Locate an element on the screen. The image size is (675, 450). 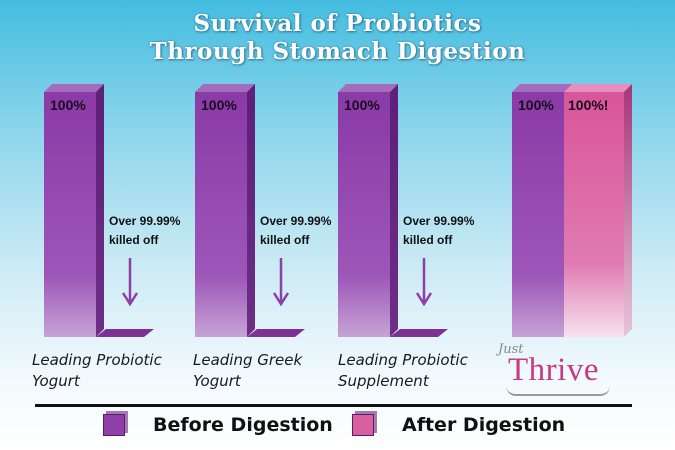
category-label-probiotic-yogurt: Leading Probiotic Yogurt is located at coordinates (97, 371).